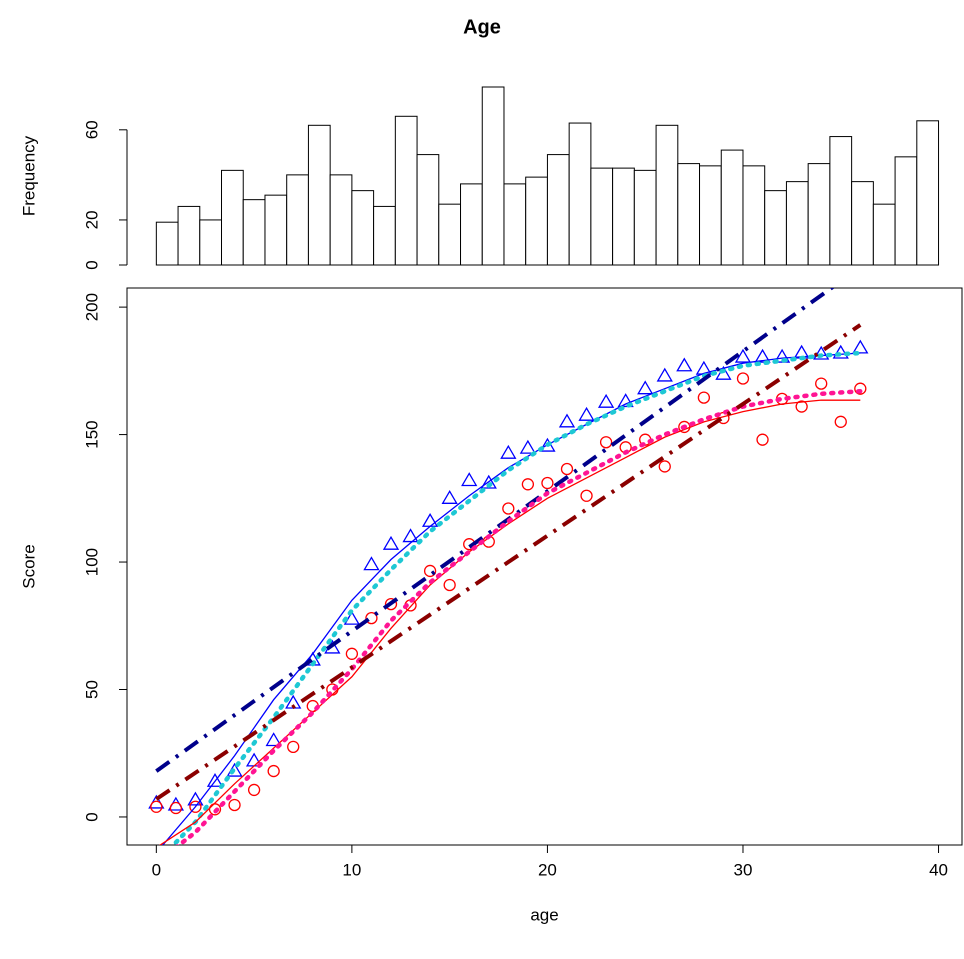  I want to click on chart-title: Age, so click(482, 27).